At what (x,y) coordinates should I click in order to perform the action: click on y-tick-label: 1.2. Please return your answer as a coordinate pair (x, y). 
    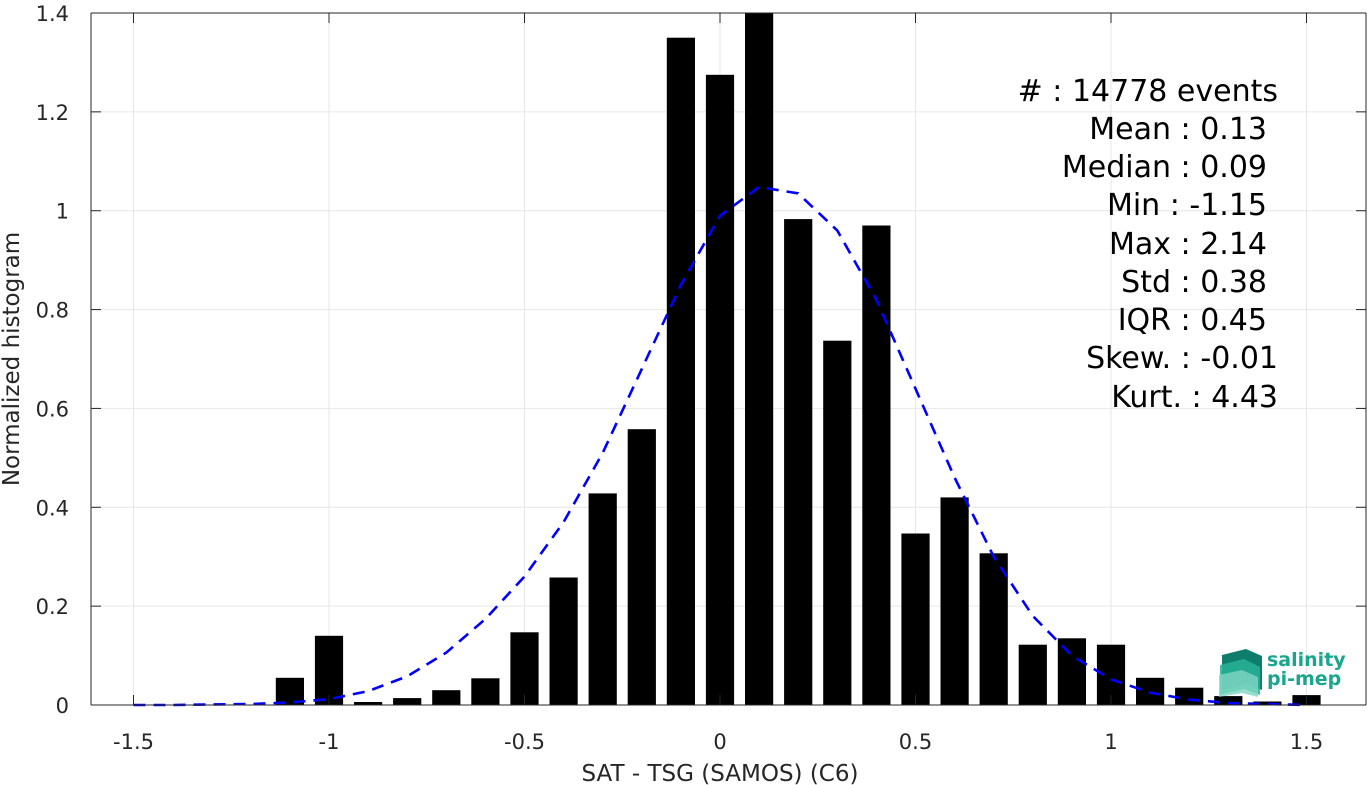
    Looking at the image, I should click on (52, 113).